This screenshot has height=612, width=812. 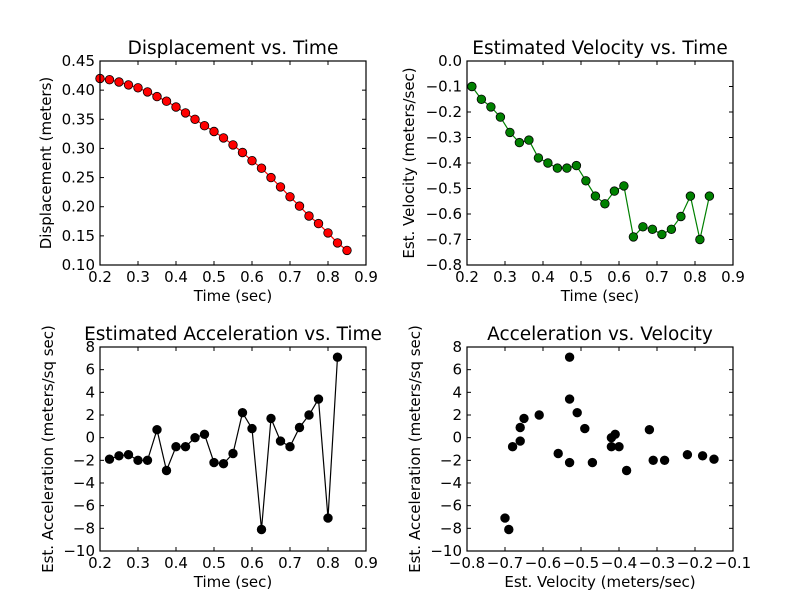 I want to click on x-tick-label: 0.8, so click(x=328, y=277).